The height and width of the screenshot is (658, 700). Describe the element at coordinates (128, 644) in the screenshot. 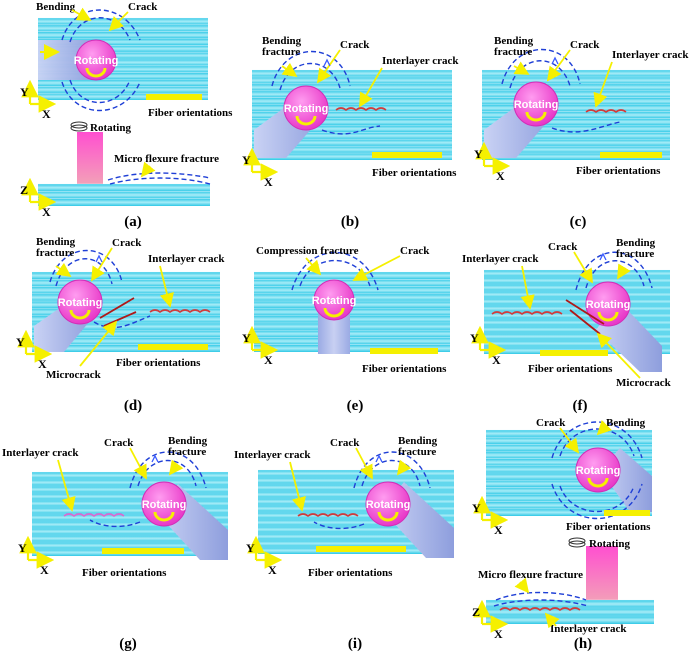

I see `panel-caption: (g)` at that location.